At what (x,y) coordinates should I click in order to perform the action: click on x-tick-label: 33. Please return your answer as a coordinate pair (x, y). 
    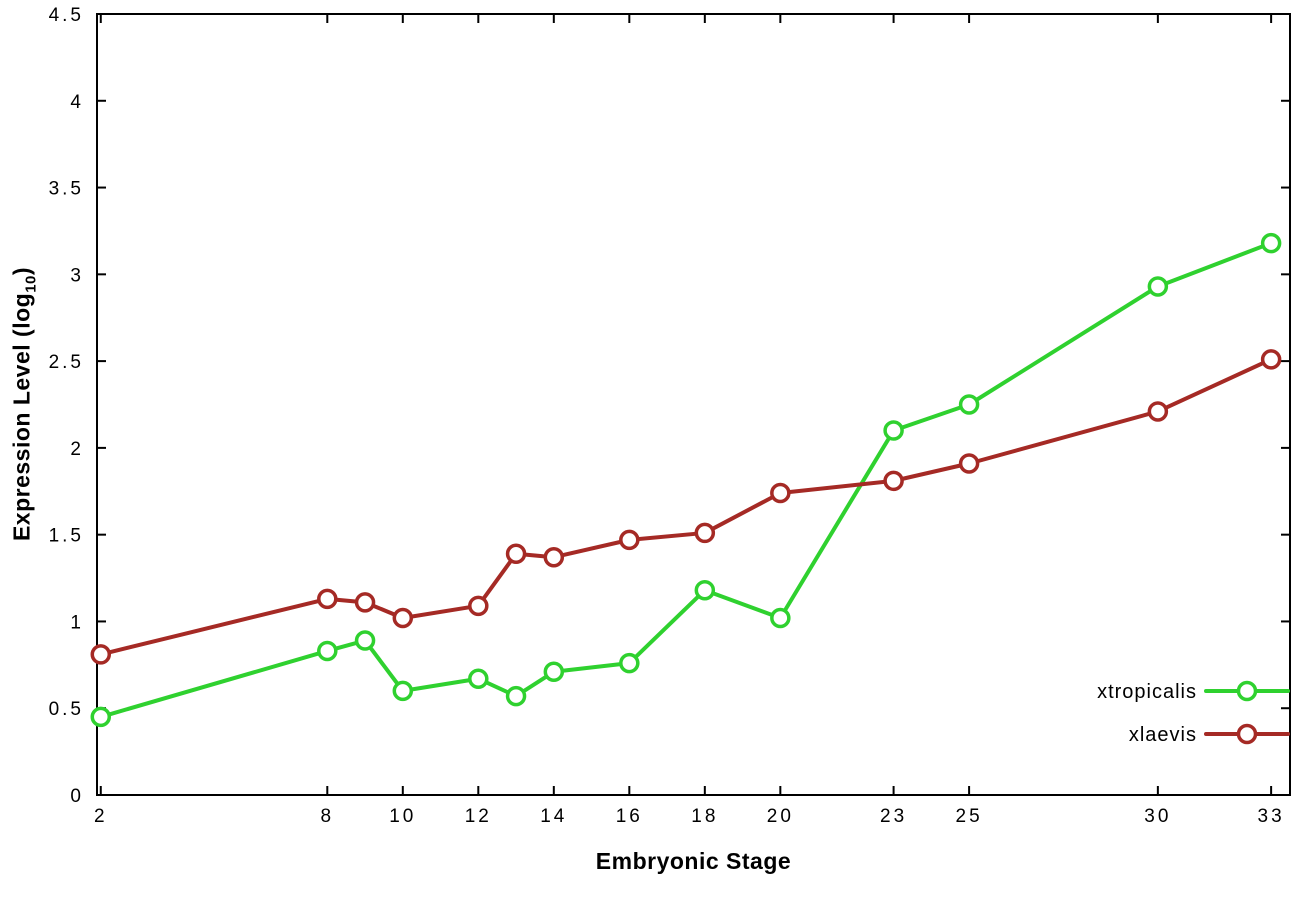
    Looking at the image, I should click on (1271, 816).